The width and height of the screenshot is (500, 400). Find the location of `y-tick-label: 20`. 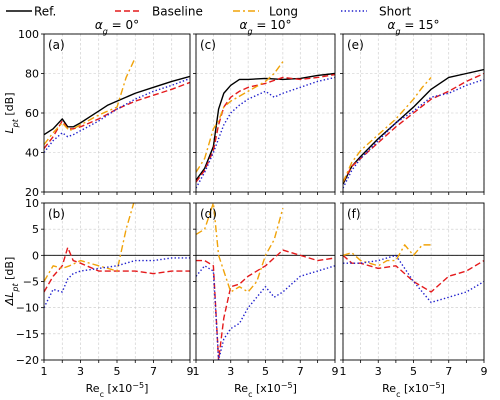

y-tick-label: 20 is located at coordinates (32, 192).